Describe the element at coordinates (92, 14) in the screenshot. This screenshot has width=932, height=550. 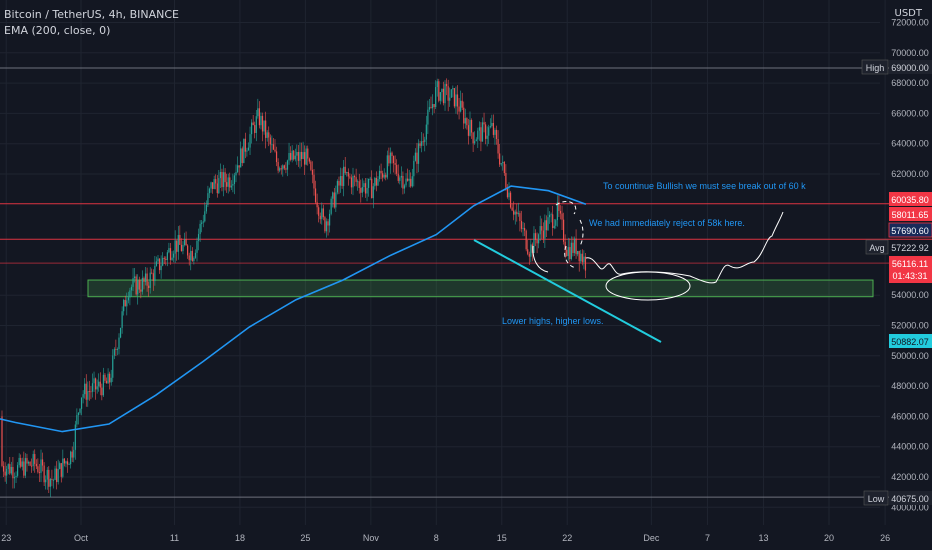
I see `symbol-title: Bitcoin / TetherUS, 4h, BINANCE` at that location.